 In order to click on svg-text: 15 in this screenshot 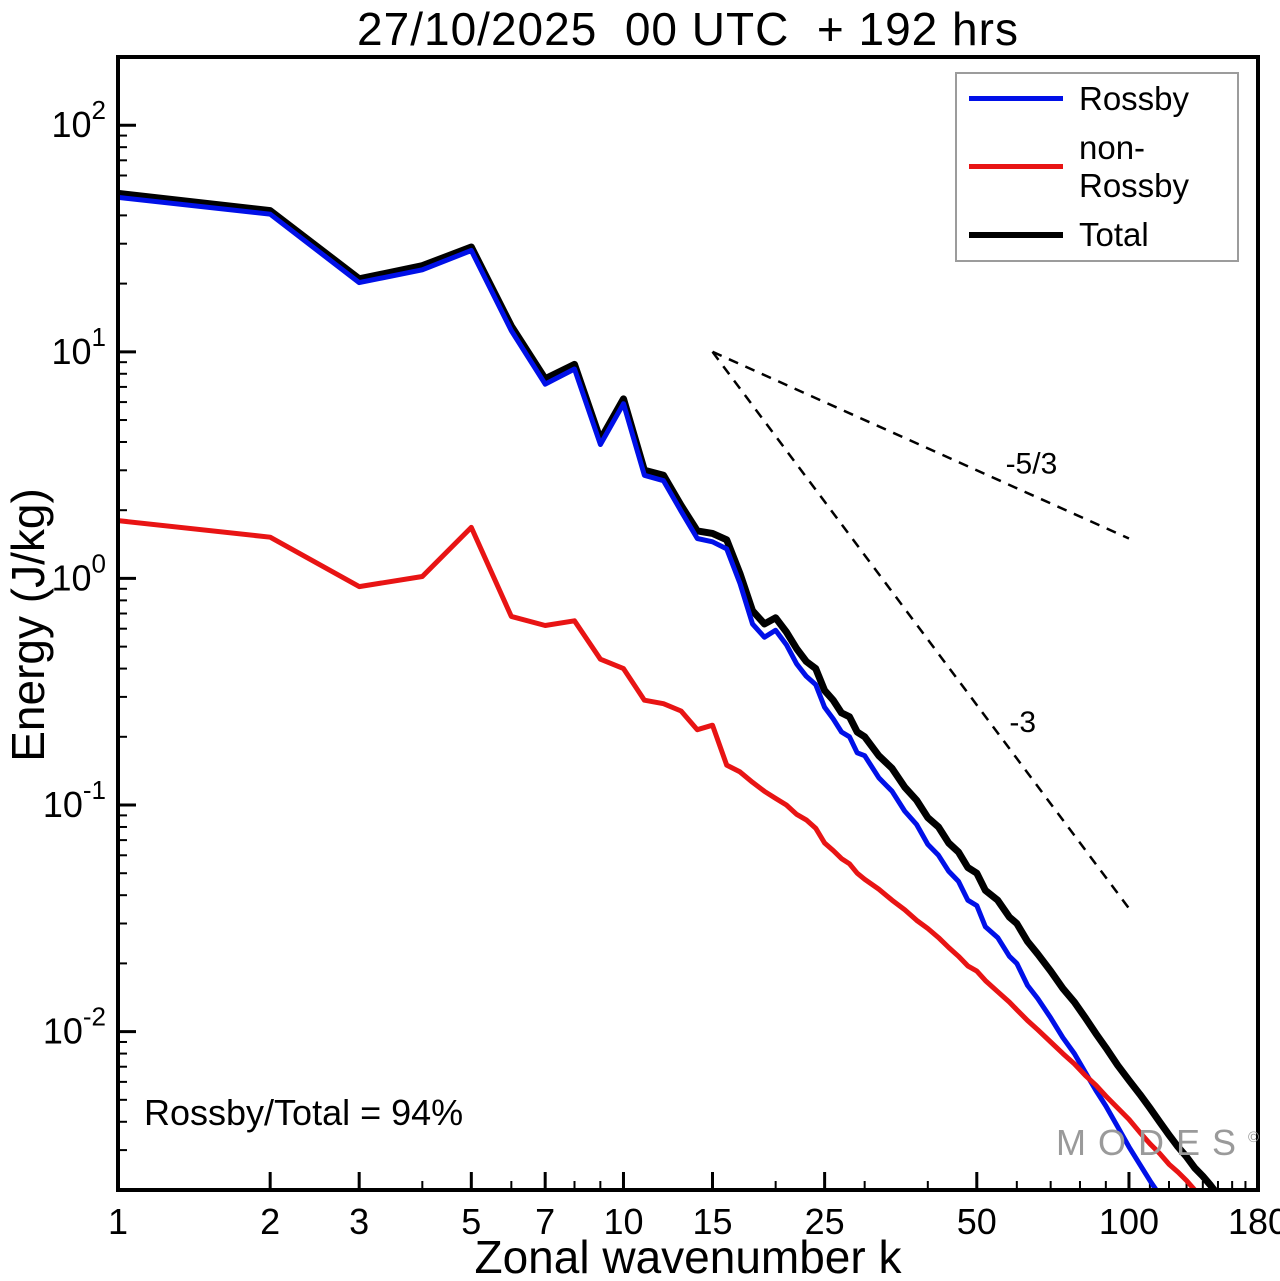, I will do `click(712, 1221)`.